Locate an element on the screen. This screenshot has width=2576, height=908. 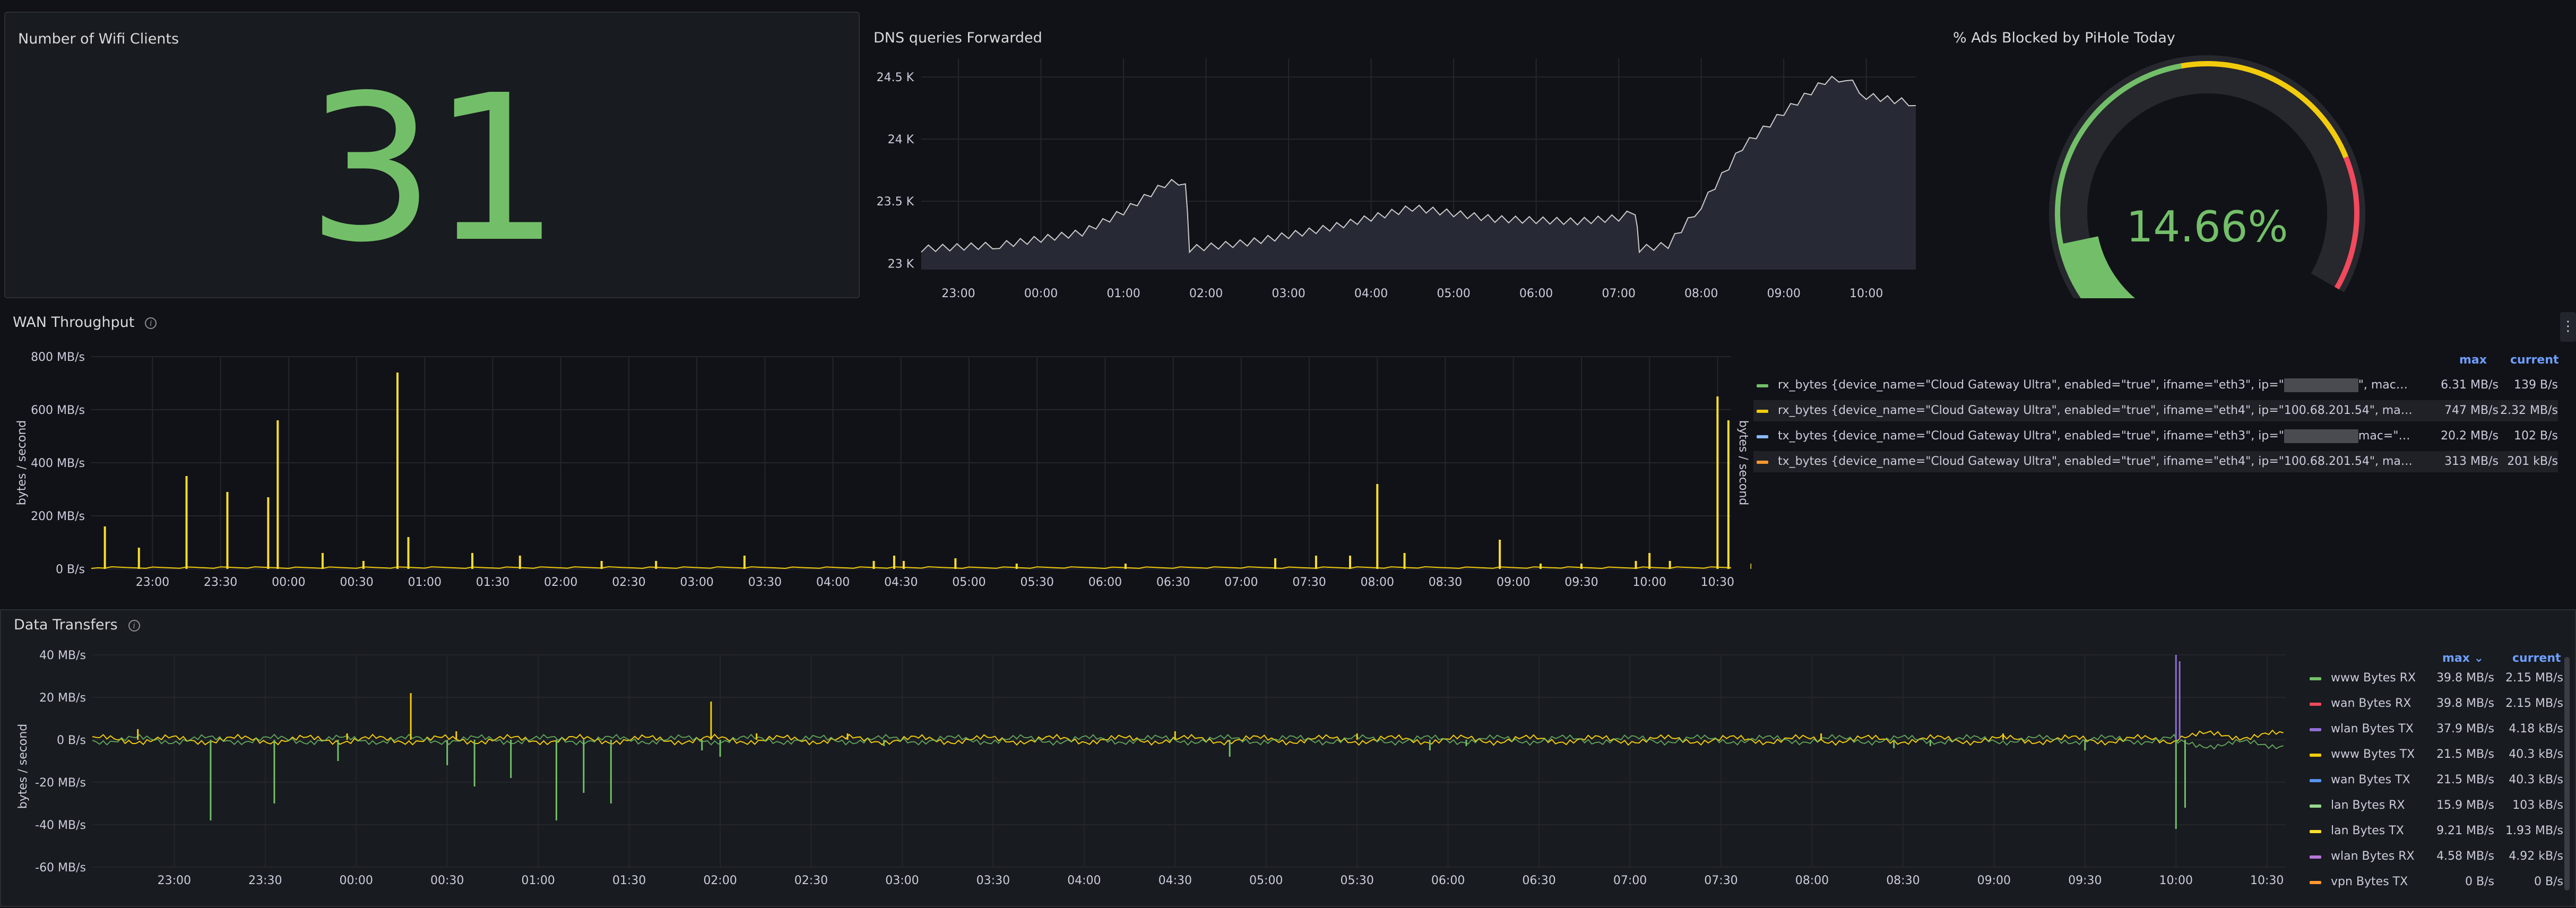
legend-max-header: max ⌄ is located at coordinates (2463, 659).